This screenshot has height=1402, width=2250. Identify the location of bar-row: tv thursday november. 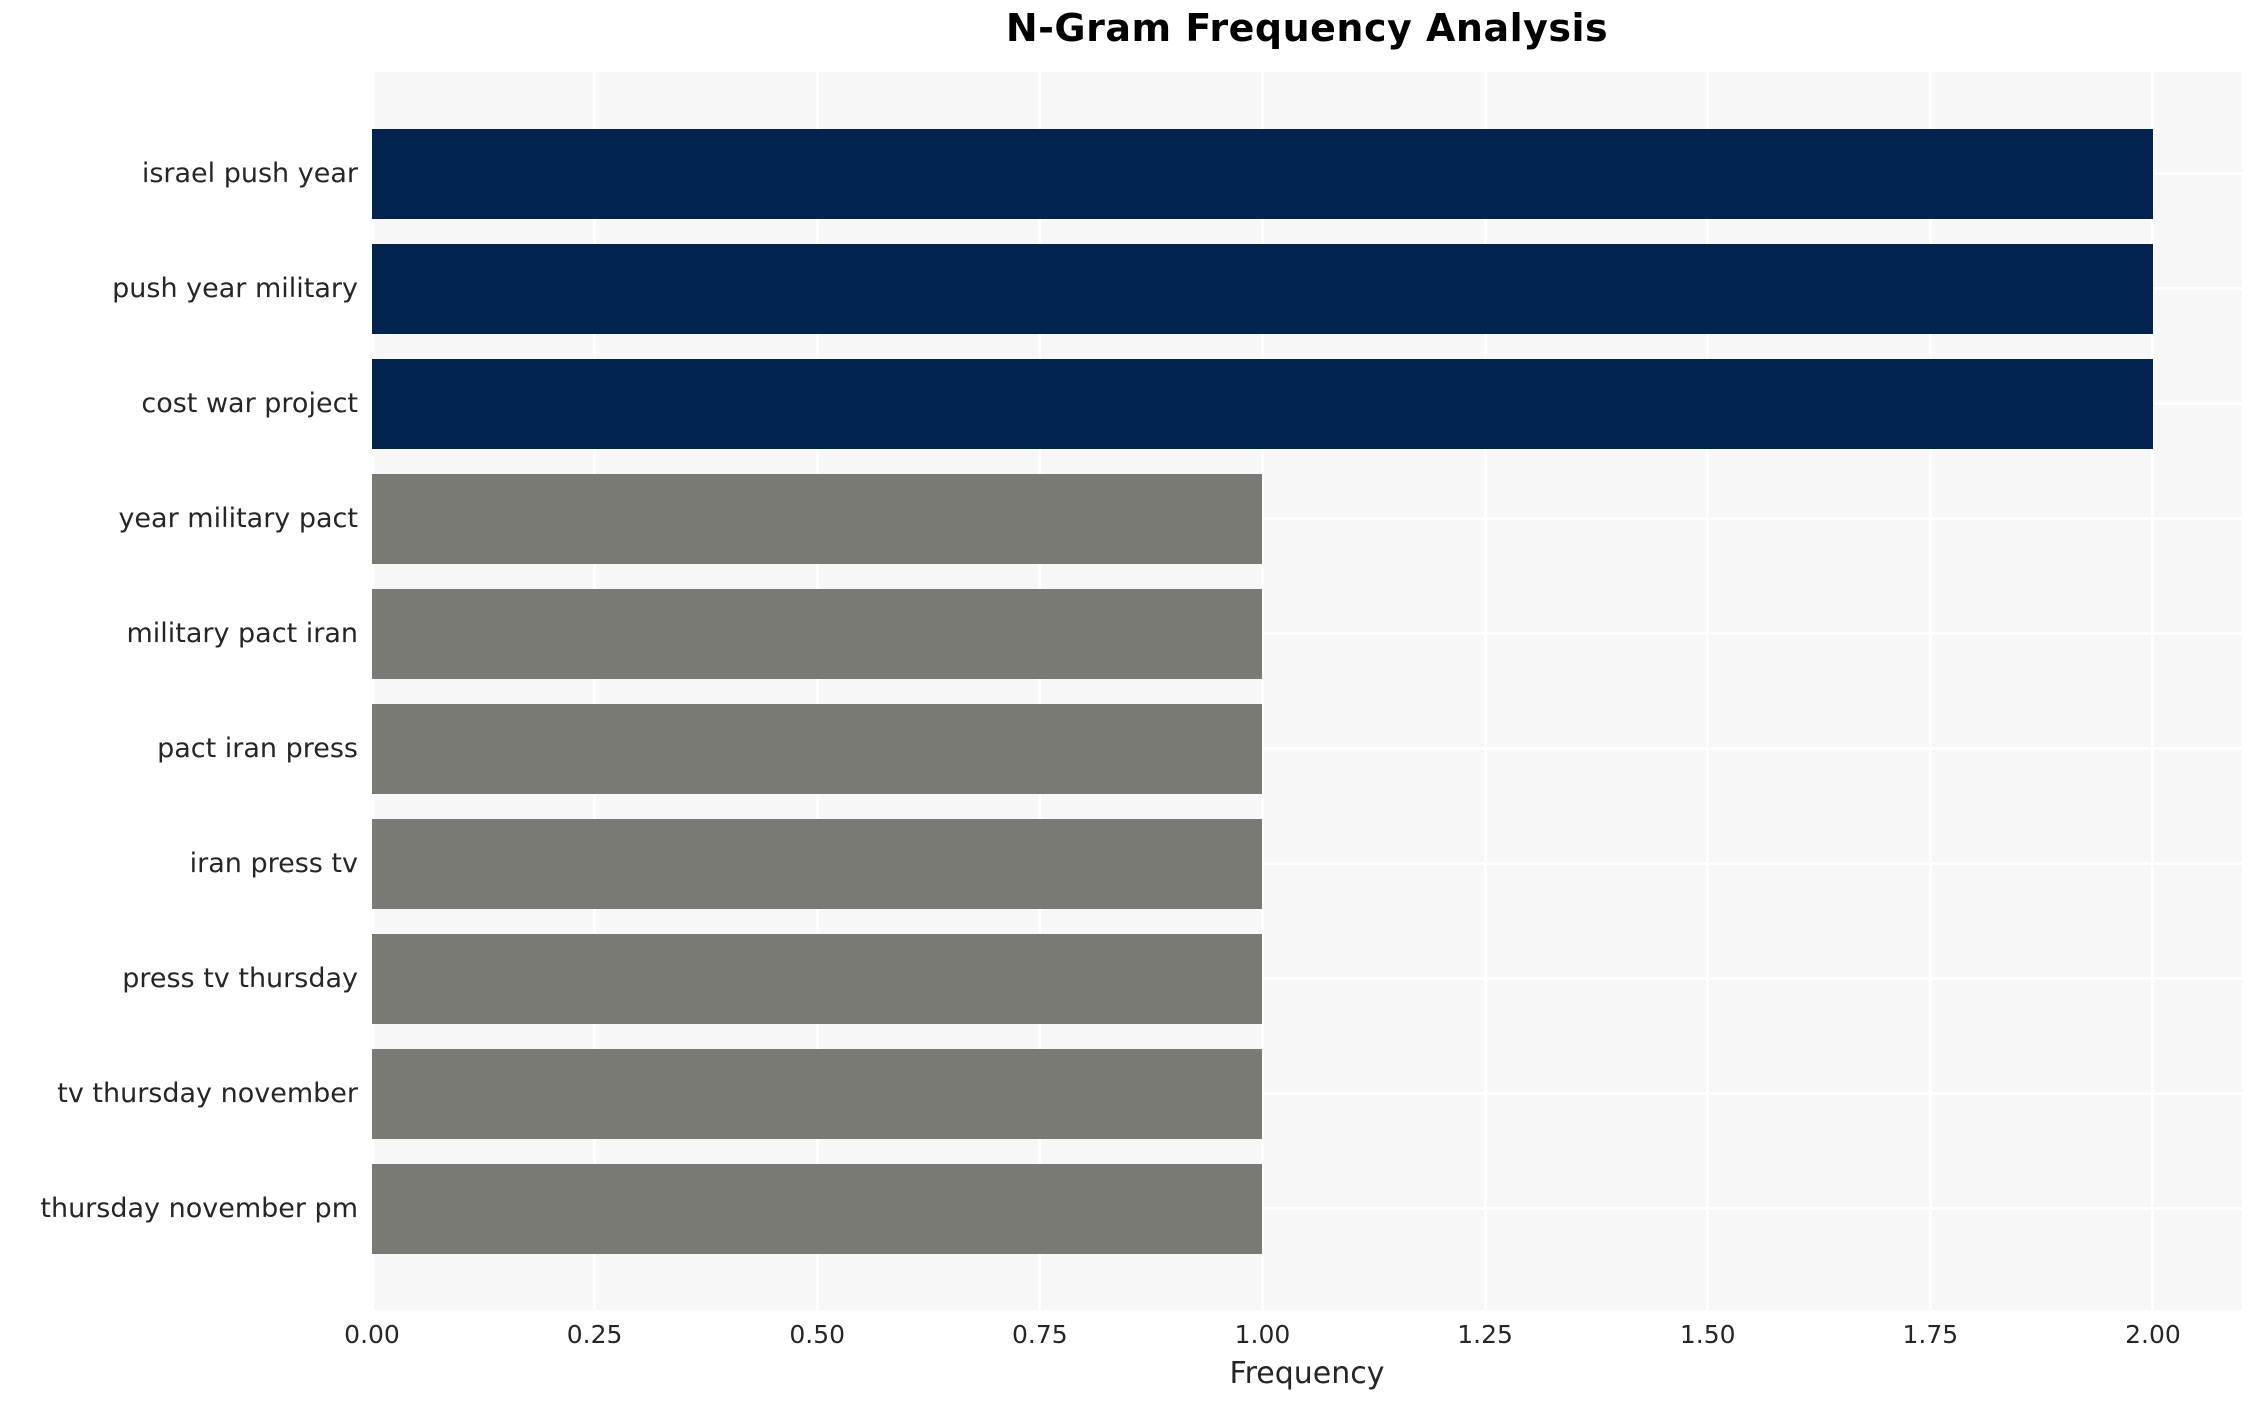
(1125, 1093).